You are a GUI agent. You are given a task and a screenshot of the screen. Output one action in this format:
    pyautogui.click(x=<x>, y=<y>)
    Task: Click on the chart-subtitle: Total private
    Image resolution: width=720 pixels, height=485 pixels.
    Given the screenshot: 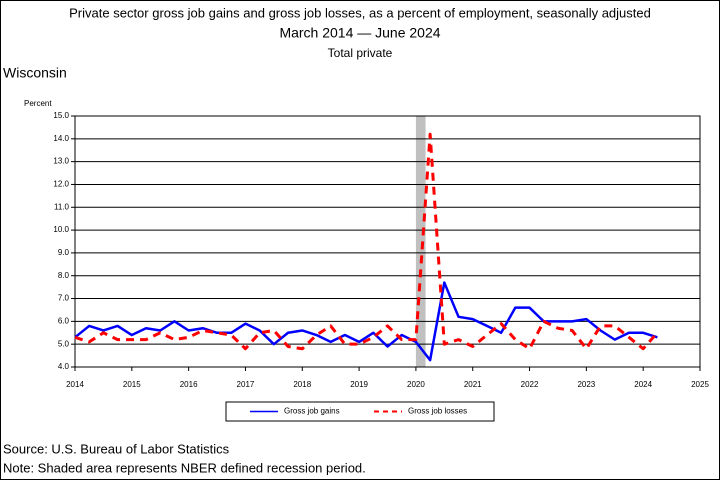 What is the action you would take?
    pyautogui.click(x=360, y=53)
    